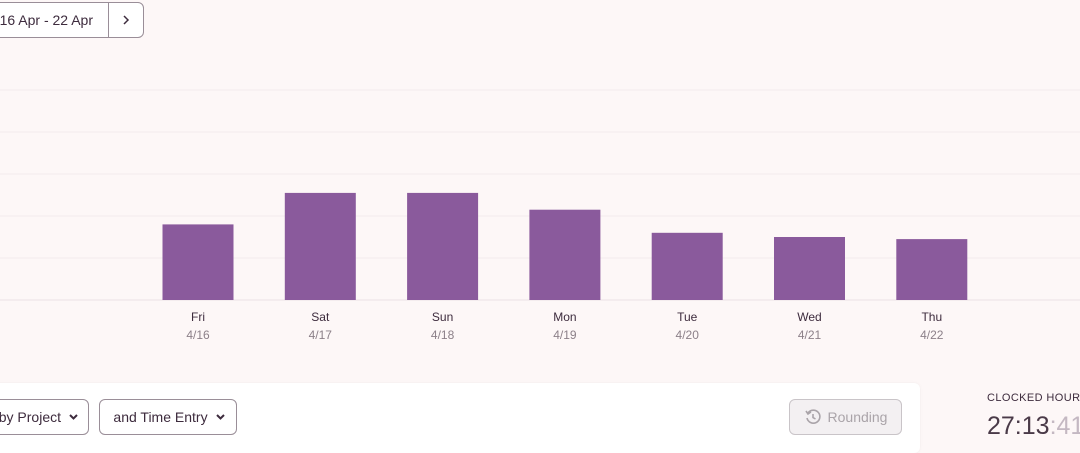 Image resolution: width=1080 pixels, height=453 pixels. What do you see at coordinates (160, 417) in the screenshot?
I see `dropdown-label: and Time Entry` at bounding box center [160, 417].